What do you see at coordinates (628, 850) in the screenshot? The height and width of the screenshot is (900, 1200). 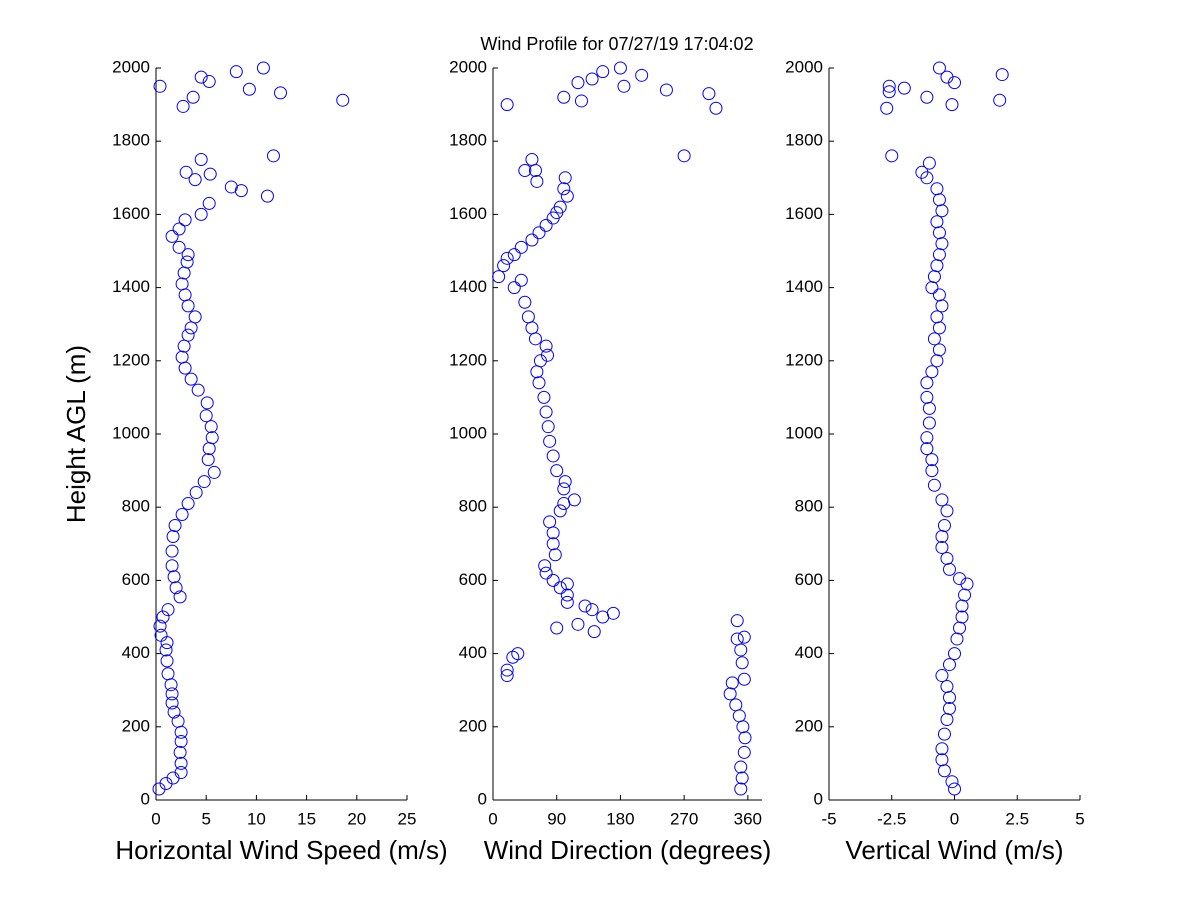 I see `x-axis-label: Wind Direction (degrees)` at bounding box center [628, 850].